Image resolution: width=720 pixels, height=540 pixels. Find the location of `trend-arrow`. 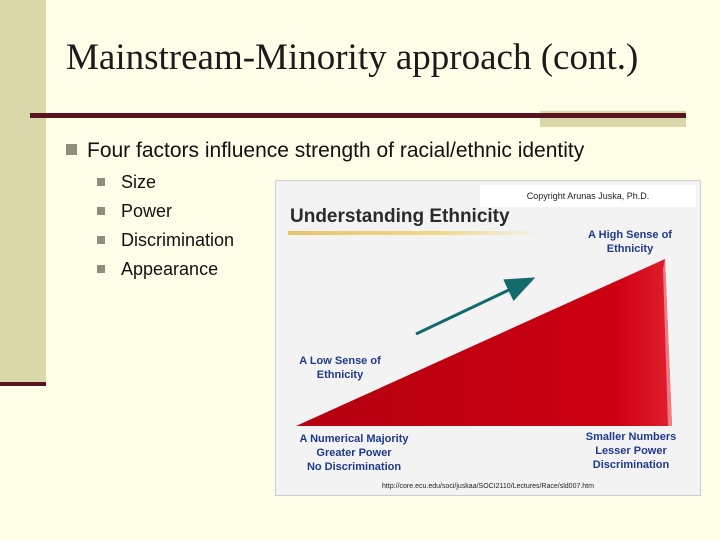

trend-arrow is located at coordinates (475, 306).